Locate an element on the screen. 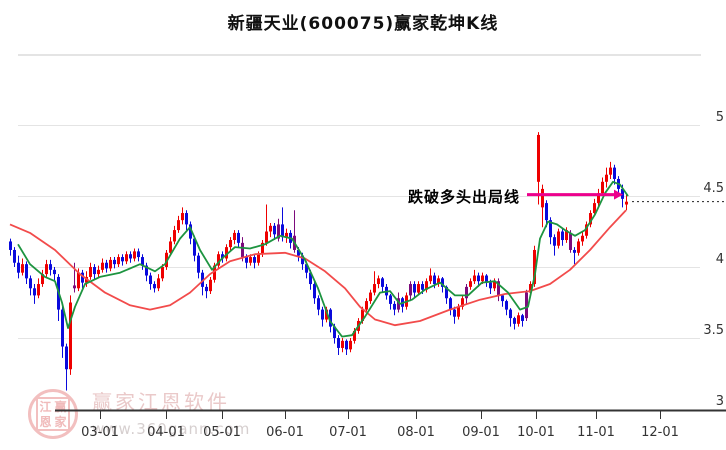  exit-line-annotation-label: 跌破多头出局线 is located at coordinates (463, 197).